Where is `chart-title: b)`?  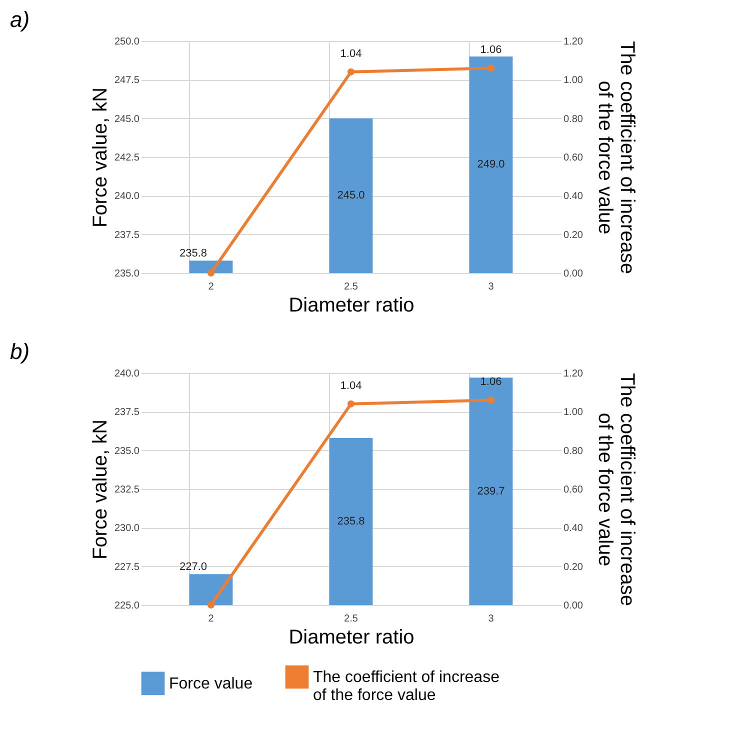 chart-title: b) is located at coordinates (20, 351).